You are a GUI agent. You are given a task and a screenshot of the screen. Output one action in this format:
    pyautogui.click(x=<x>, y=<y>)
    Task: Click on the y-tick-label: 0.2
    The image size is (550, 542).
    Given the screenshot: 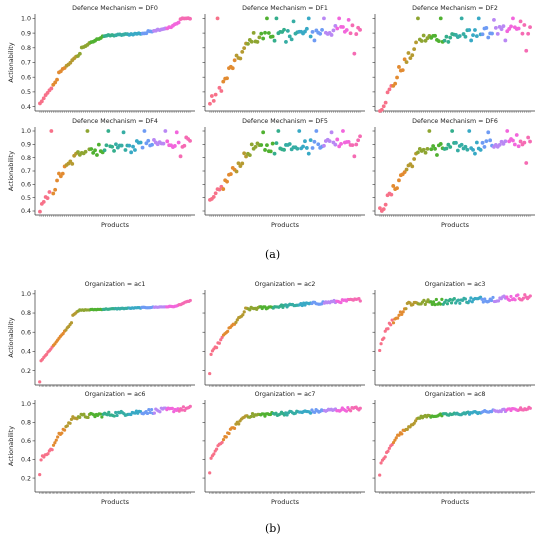 What is the action you would take?
    pyautogui.click(x=26, y=478)
    